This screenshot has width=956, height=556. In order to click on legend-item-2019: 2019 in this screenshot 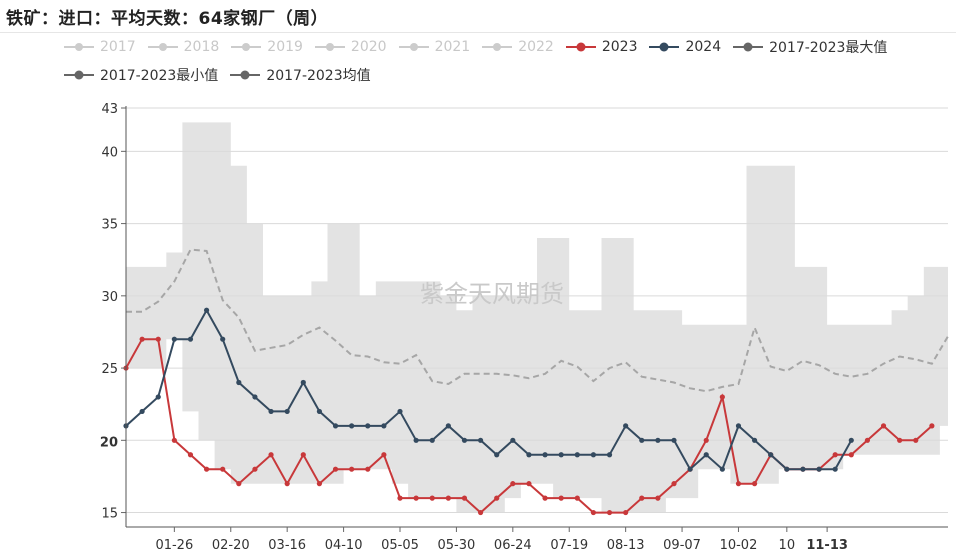, I will do `click(267, 47)`.